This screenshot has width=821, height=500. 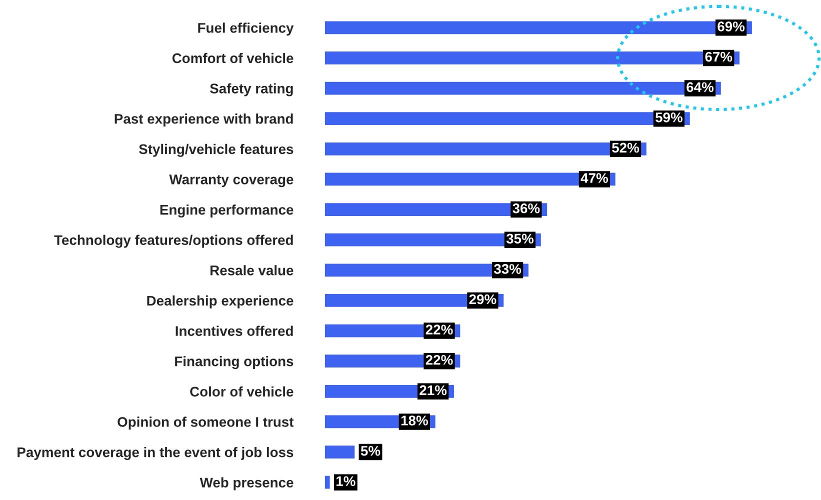 What do you see at coordinates (203, 120) in the screenshot?
I see `y-tick-label: Past experience with brand` at bounding box center [203, 120].